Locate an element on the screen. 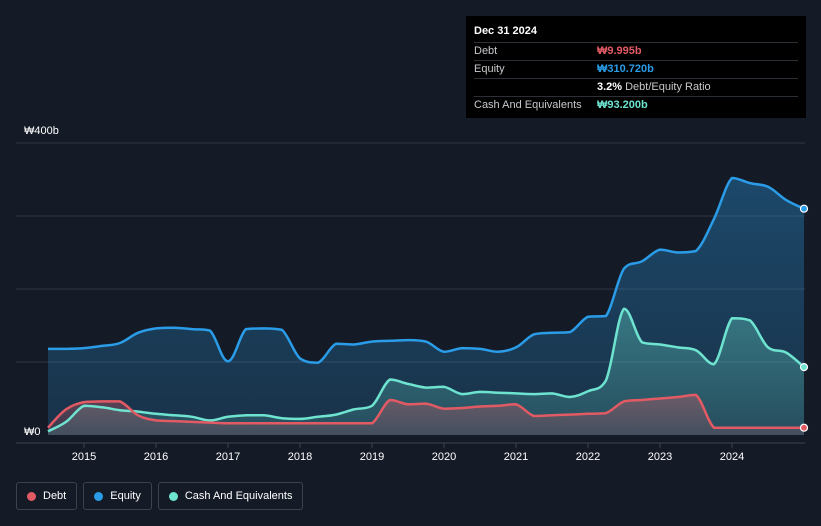 This screenshot has height=526, width=821. x-tick-label: 2024 is located at coordinates (732, 457).